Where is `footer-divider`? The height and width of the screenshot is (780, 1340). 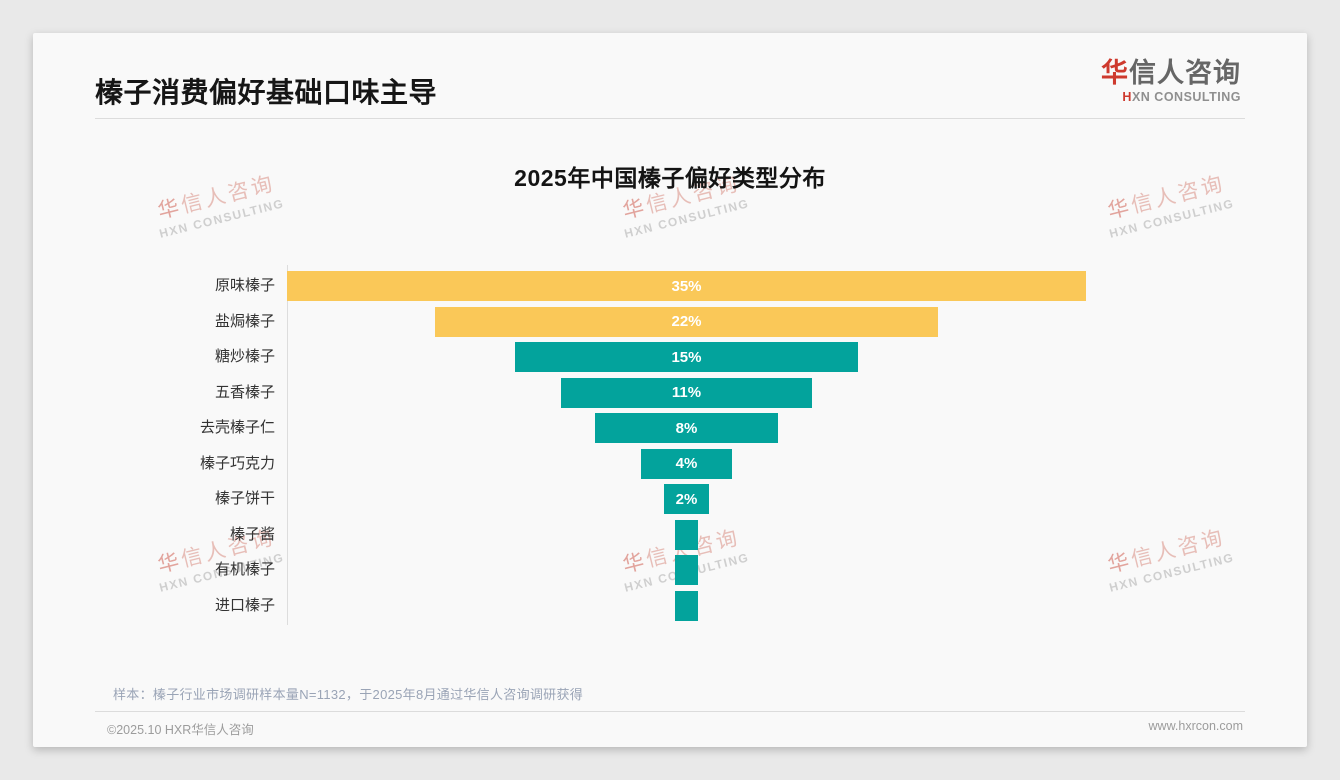 footer-divider is located at coordinates (670, 711).